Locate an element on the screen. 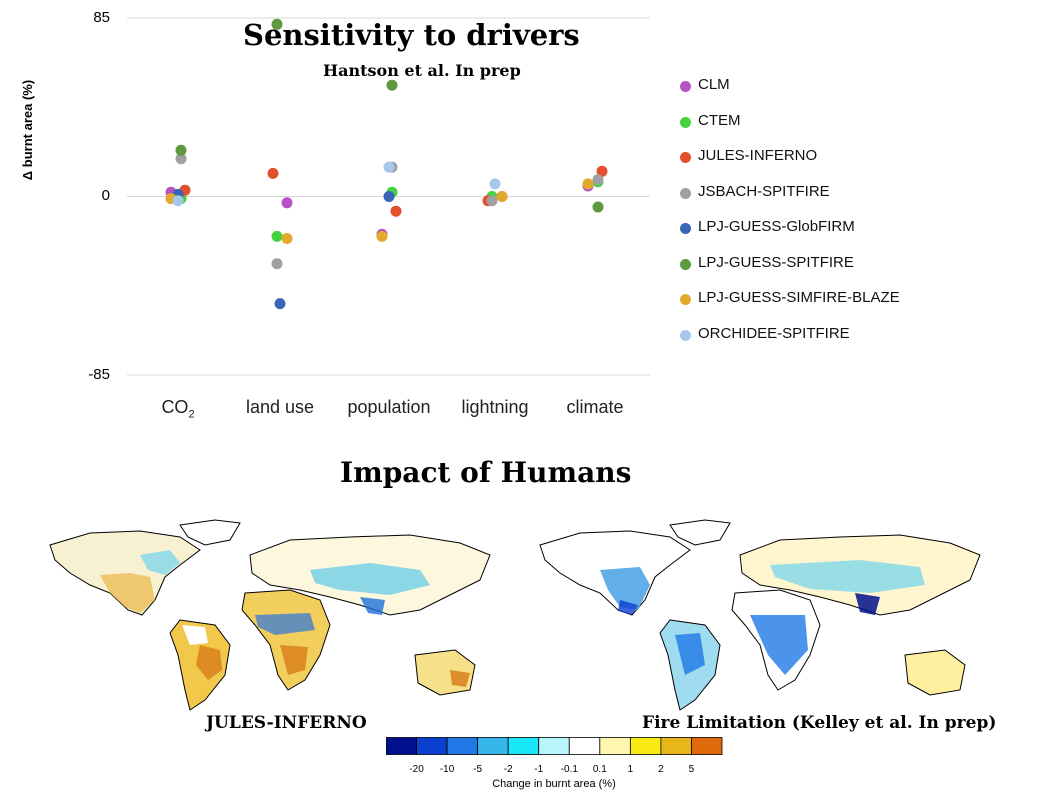  legend-label: CTEM is located at coordinates (719, 120).